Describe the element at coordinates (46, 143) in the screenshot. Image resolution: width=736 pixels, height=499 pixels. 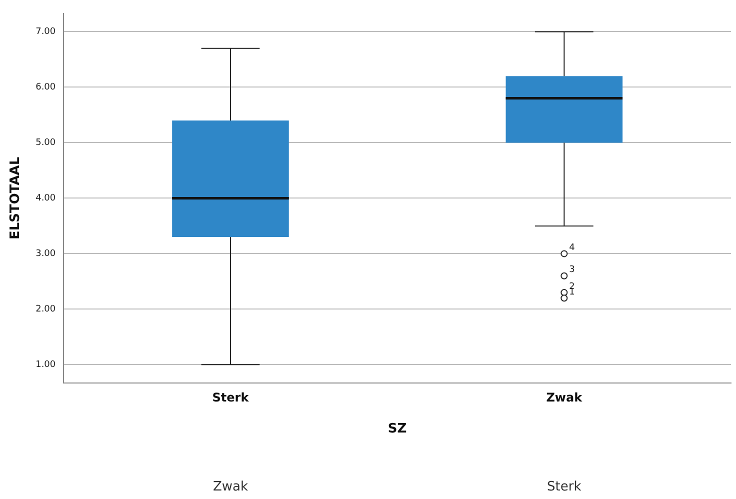
I see `y-tick-label: 5.00` at that location.